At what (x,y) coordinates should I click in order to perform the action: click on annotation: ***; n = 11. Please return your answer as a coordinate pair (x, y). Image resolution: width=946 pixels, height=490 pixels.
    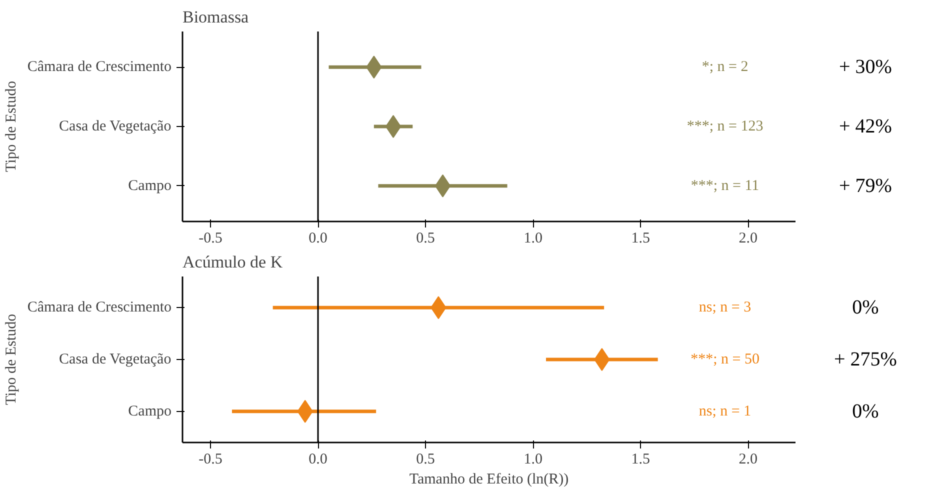
    Looking at the image, I should click on (725, 186).